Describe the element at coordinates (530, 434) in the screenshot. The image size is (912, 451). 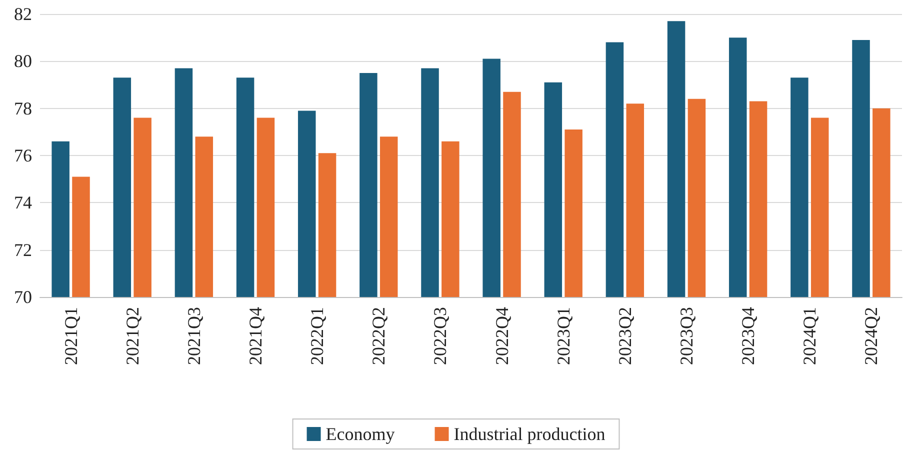
I see `legend-label: Industrial production` at that location.